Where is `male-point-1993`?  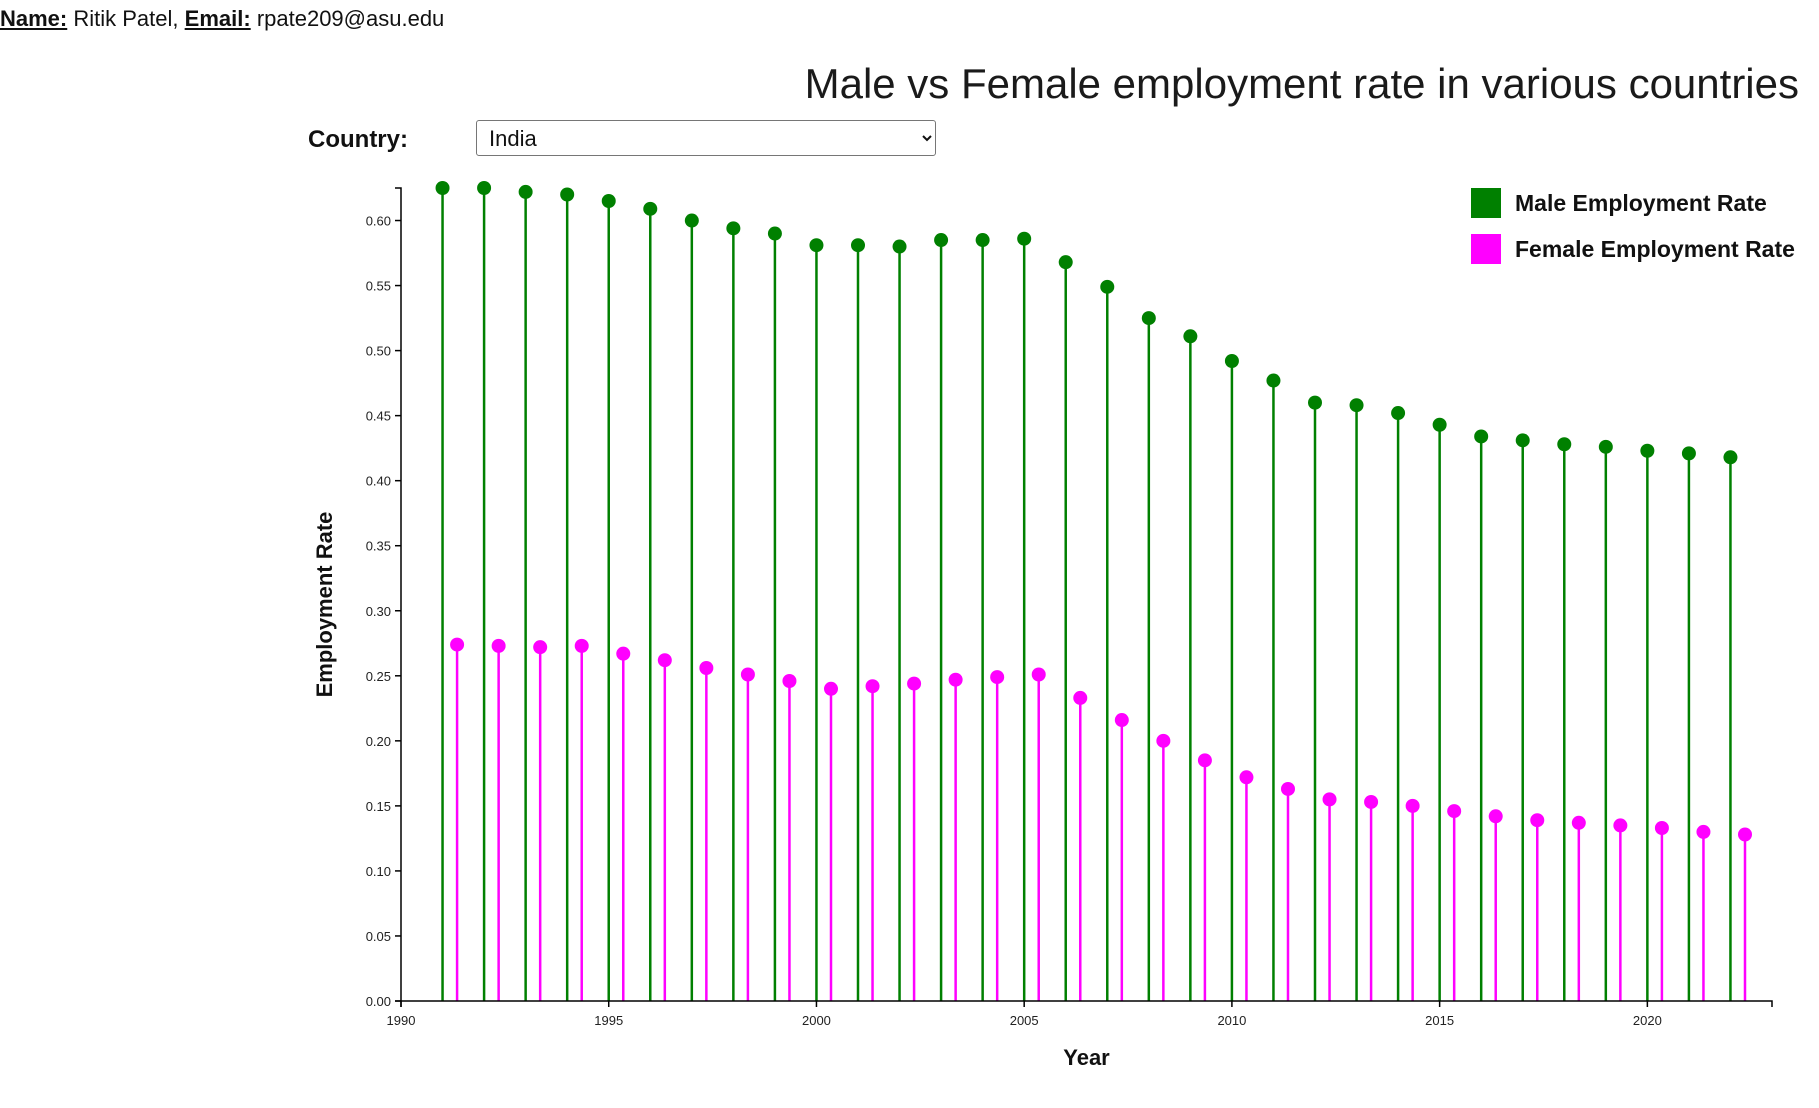
male-point-1993 is located at coordinates (525, 191).